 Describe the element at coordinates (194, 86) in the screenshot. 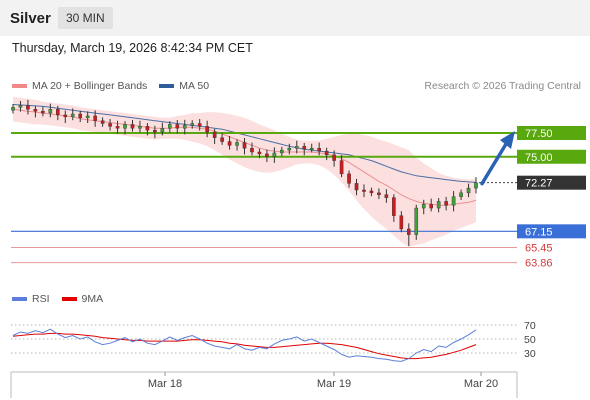

I see `legend-label-ma50: MA 50` at that location.